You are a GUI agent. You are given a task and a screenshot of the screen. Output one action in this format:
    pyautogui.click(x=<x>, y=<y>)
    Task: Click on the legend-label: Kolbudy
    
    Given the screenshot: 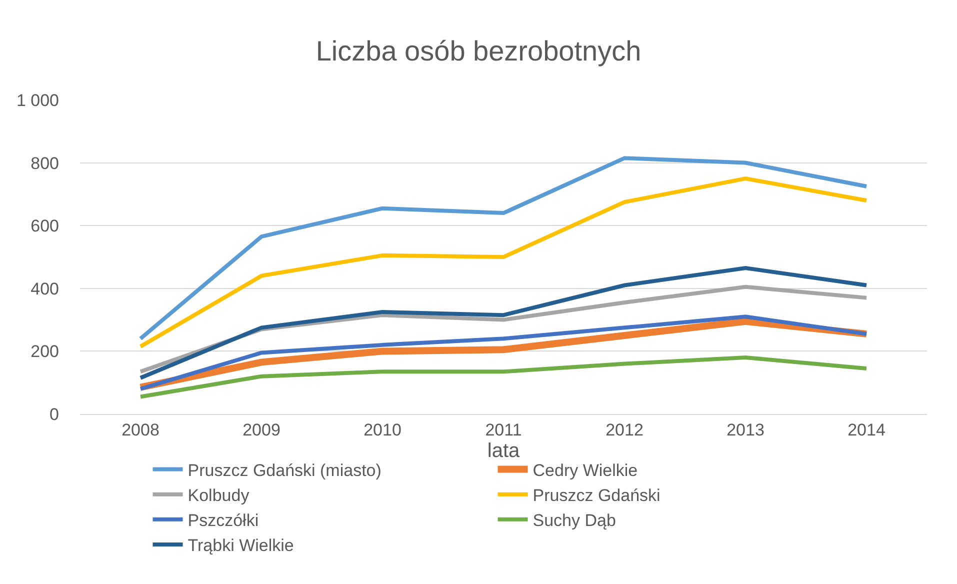 What is the action you would take?
    pyautogui.click(x=219, y=495)
    